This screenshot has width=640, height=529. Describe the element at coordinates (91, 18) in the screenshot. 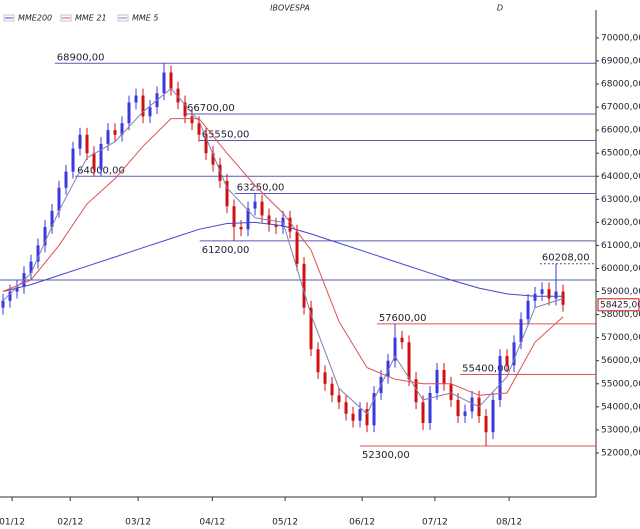

I see `legend-label: MME 21` at that location.